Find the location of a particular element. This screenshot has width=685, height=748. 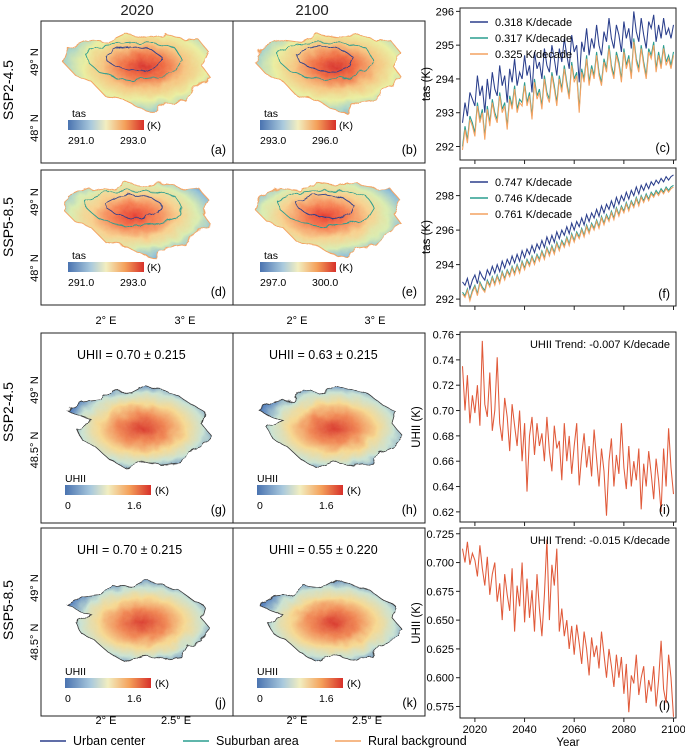

colorbar-min: 291.0 is located at coordinates (81, 141).